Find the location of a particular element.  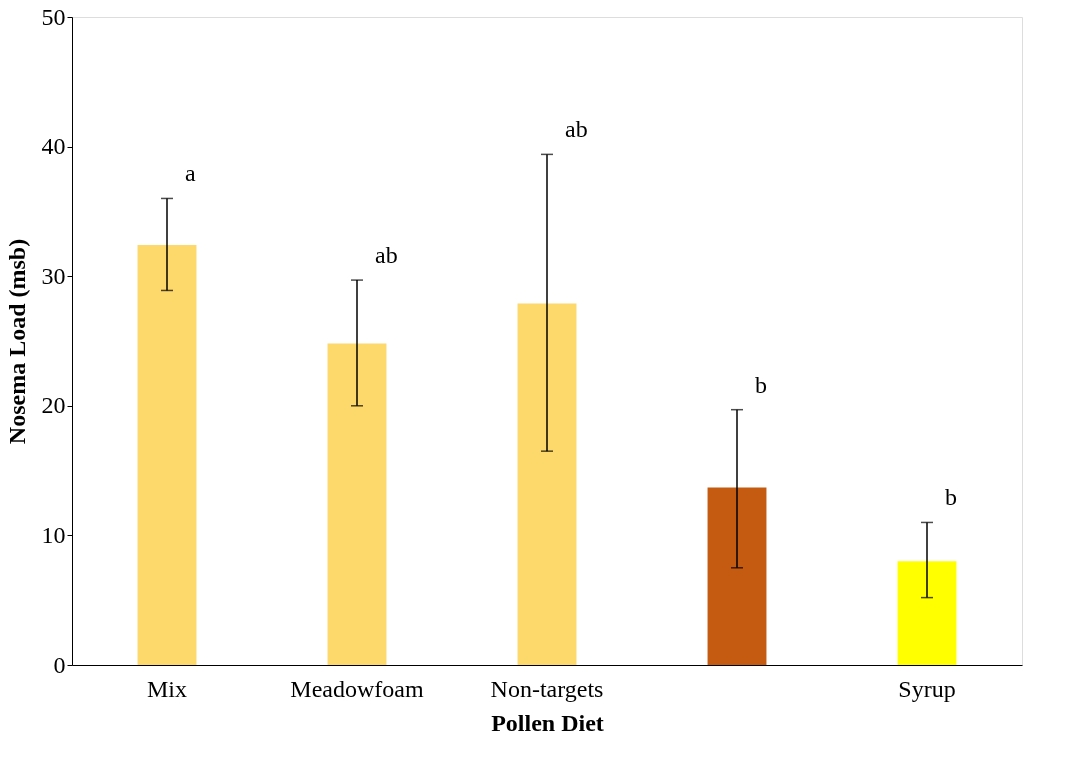

x-tick-label: Mix is located at coordinates (167, 688).